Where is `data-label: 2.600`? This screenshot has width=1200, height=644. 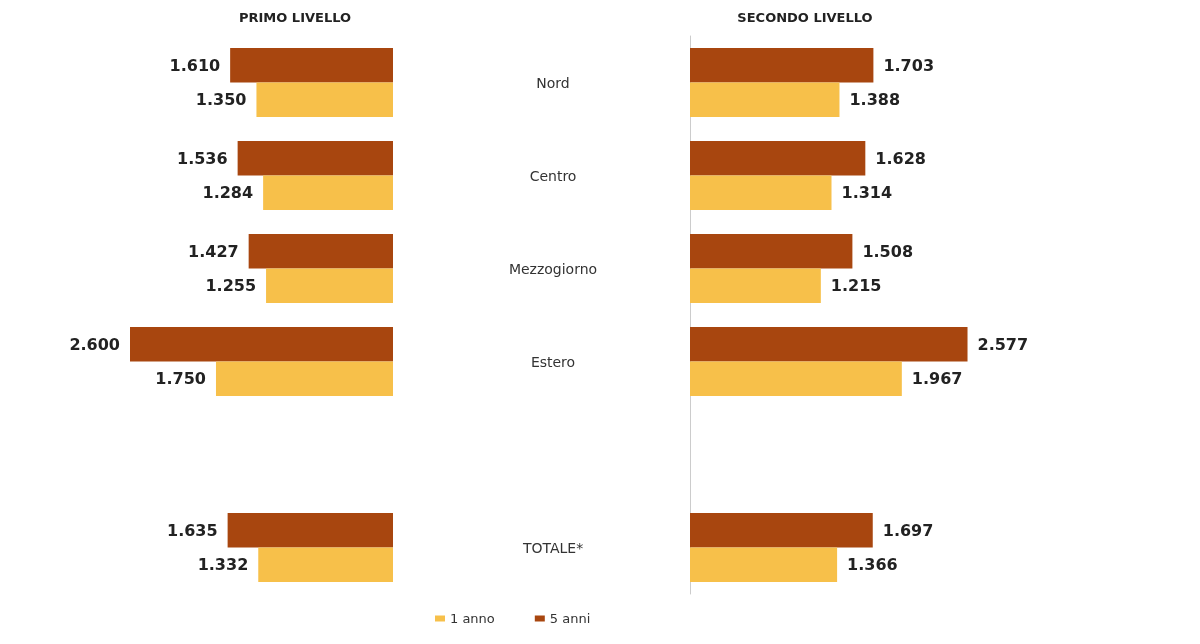 data-label: 2.600 is located at coordinates (94, 344).